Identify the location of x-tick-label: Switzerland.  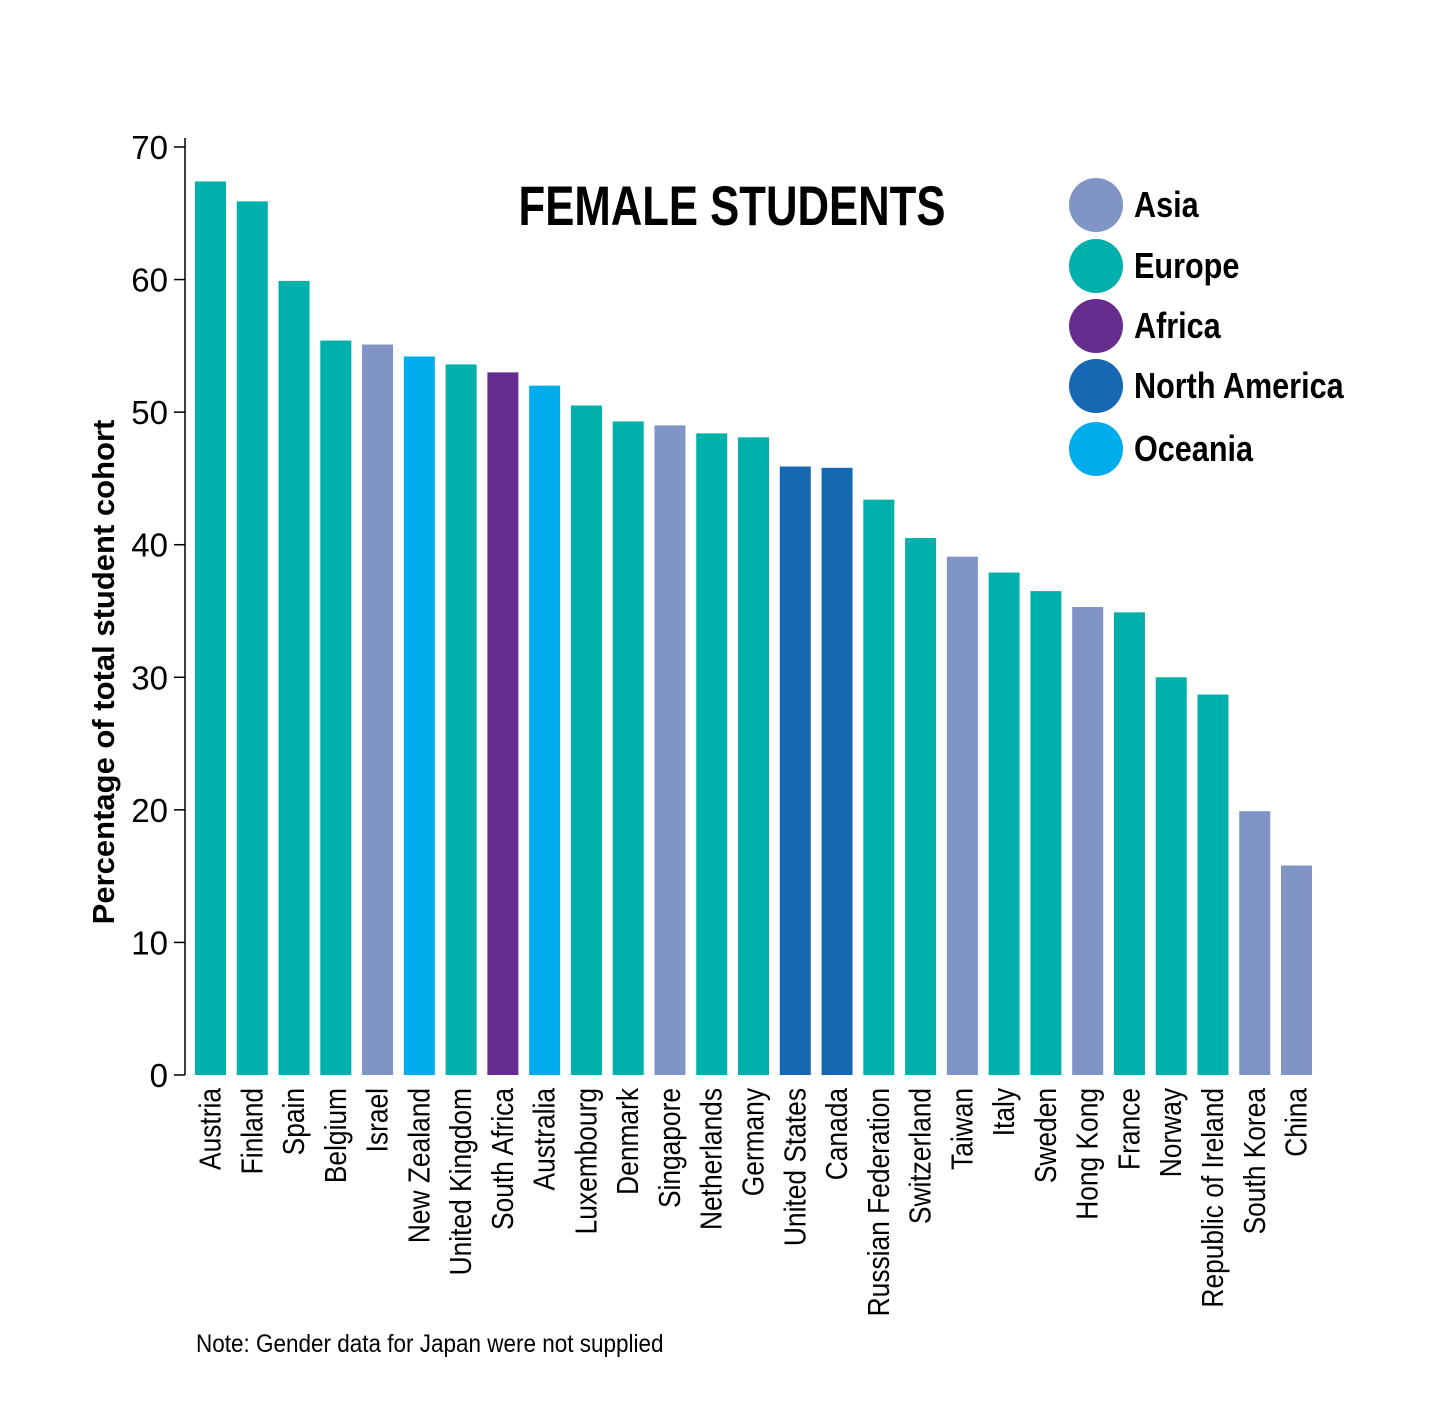
(921, 1156).